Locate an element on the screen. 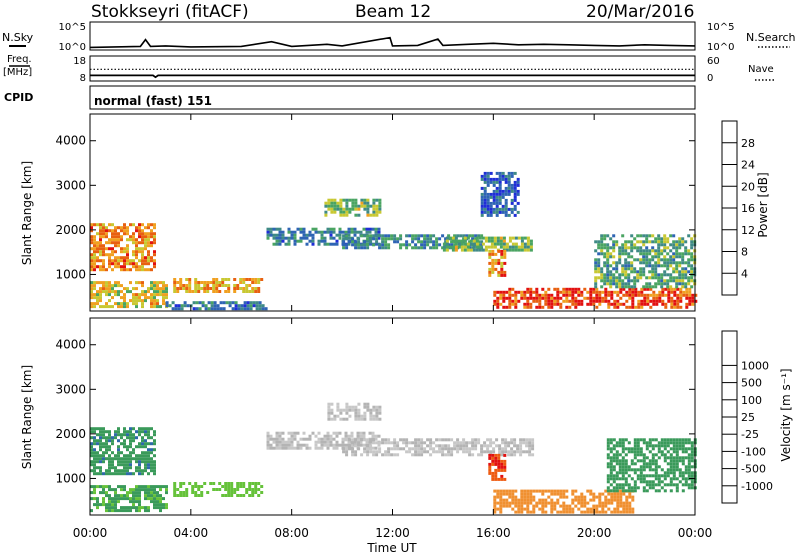 Image resolution: width=800 pixels, height=558 pixels. x-tick-label: 12:00 is located at coordinates (392, 533).